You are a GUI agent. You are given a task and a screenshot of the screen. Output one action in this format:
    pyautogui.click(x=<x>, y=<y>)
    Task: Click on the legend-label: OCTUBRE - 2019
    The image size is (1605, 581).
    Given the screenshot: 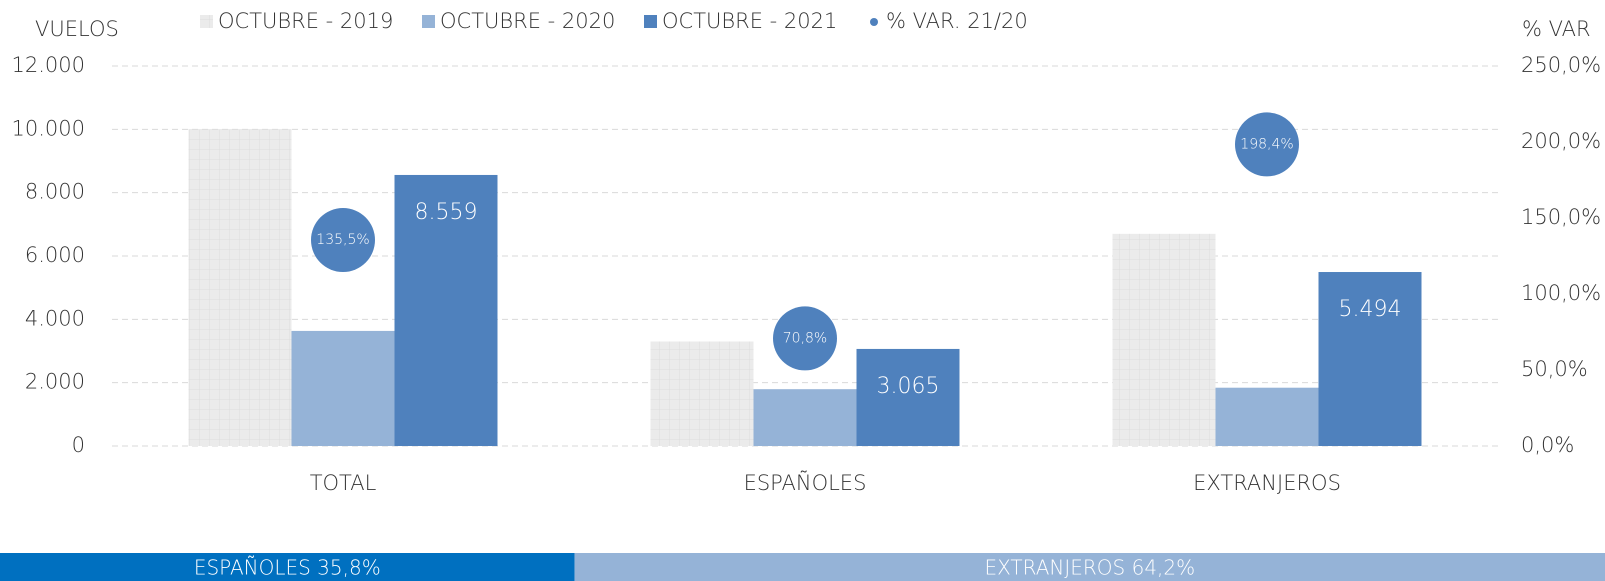 What is the action you would take?
    pyautogui.click(x=305, y=21)
    